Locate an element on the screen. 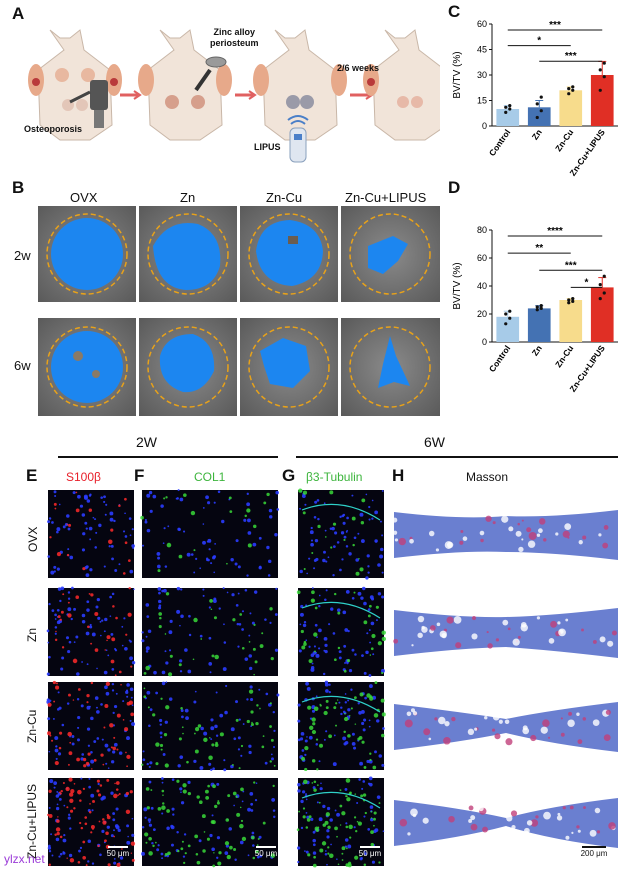 Image resolution: width=628 pixels, height=871 pixels. ct-tile-ovx-2w is located at coordinates (87, 254).